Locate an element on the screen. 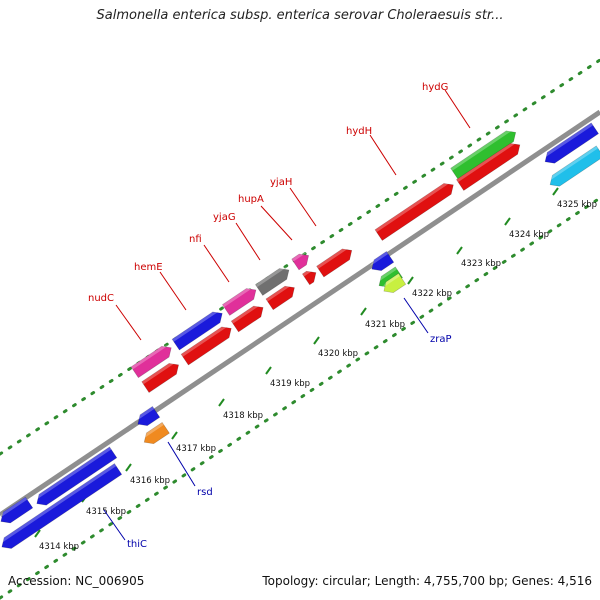 This screenshot has width=600, height=600. gene-label-hupA: hupA is located at coordinates (251, 199).